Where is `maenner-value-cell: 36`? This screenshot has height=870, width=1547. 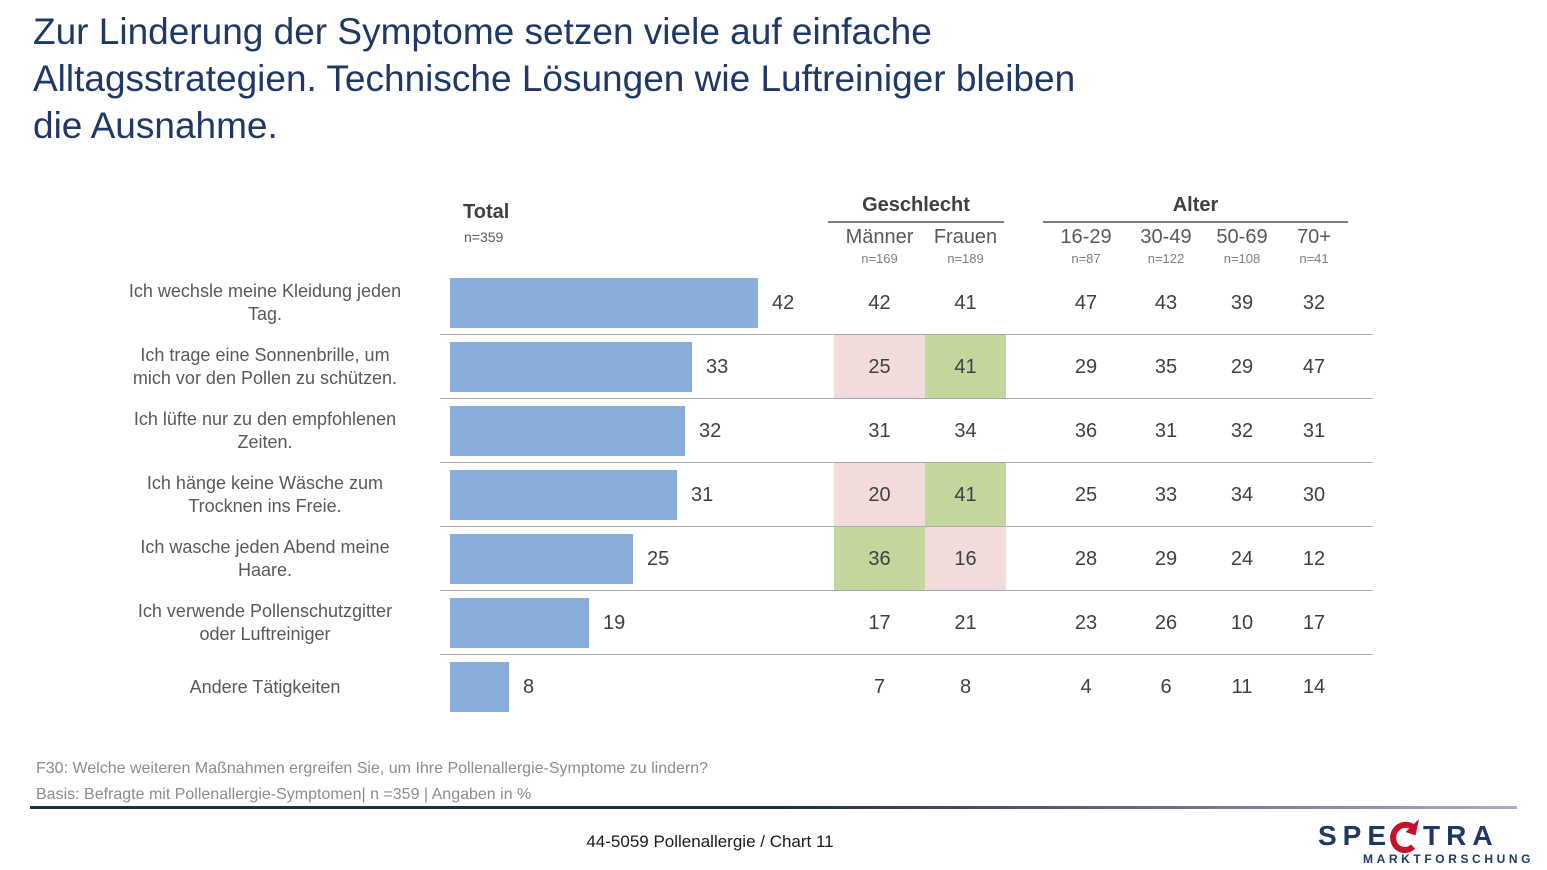
maenner-value-cell: 36 is located at coordinates (879, 559).